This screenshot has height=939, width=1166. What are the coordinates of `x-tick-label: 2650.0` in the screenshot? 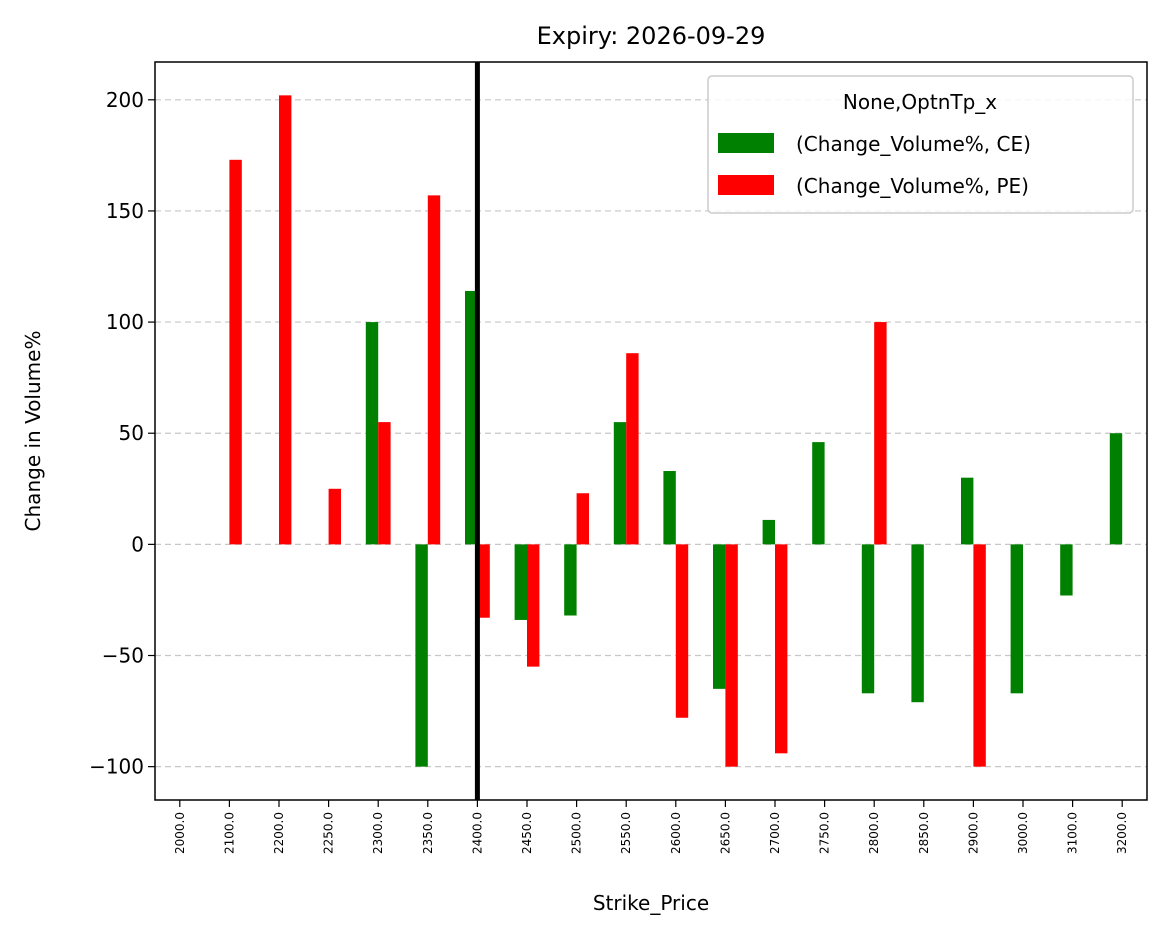 It's located at (725, 833).